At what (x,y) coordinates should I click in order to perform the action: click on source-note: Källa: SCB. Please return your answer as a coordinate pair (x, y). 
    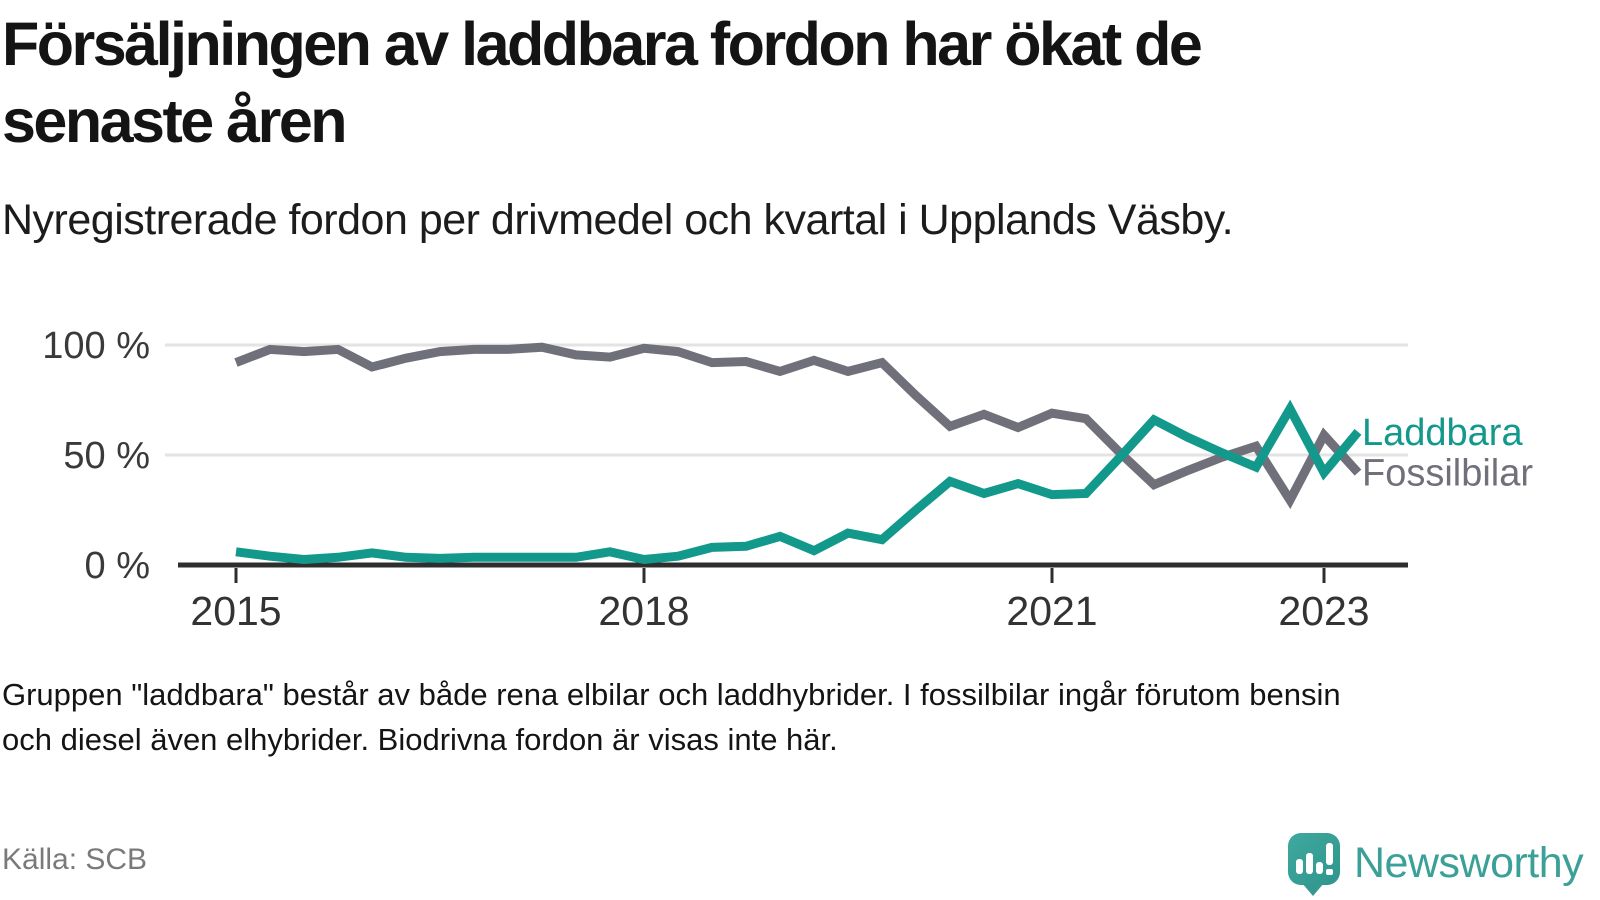
    Looking at the image, I should click on (75, 859).